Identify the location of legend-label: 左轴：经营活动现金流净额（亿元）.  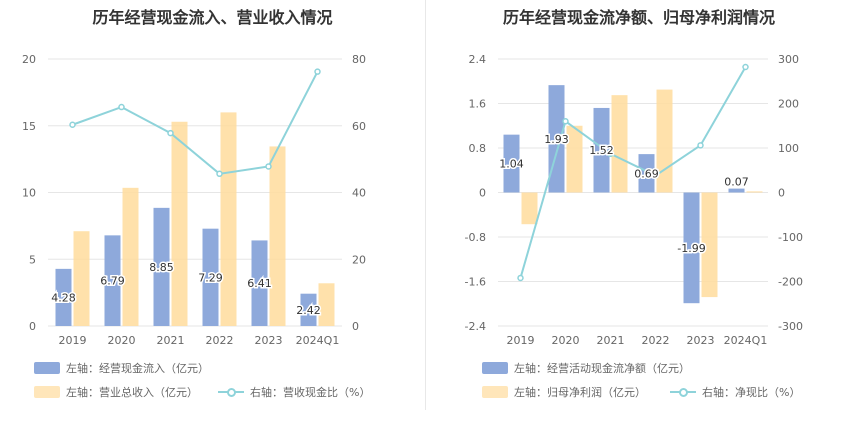
(602, 368).